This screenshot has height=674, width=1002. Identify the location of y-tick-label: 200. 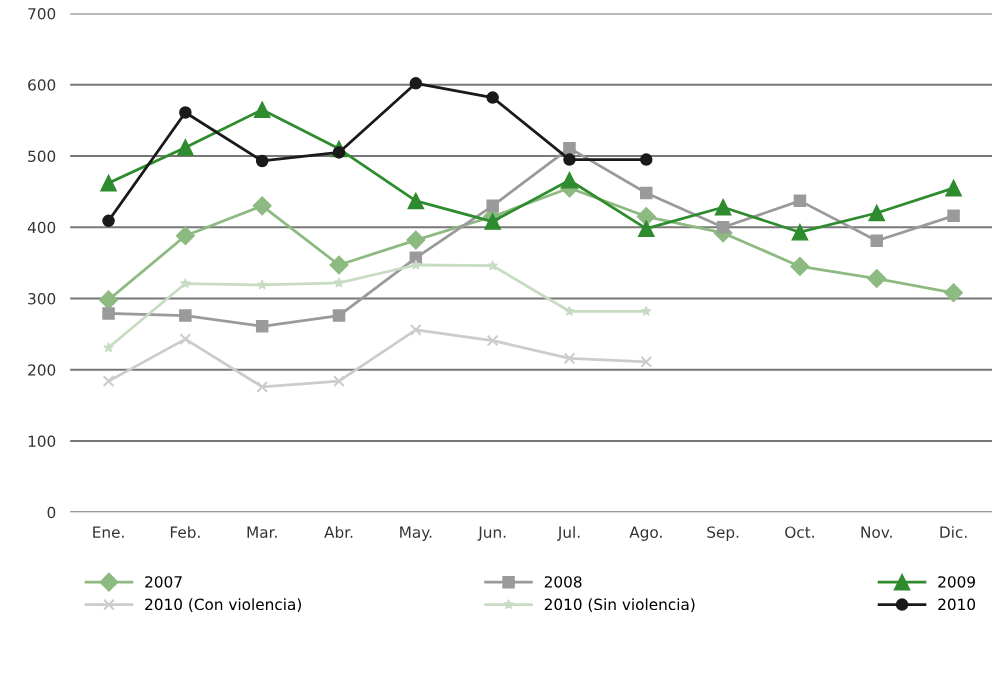
(42, 370).